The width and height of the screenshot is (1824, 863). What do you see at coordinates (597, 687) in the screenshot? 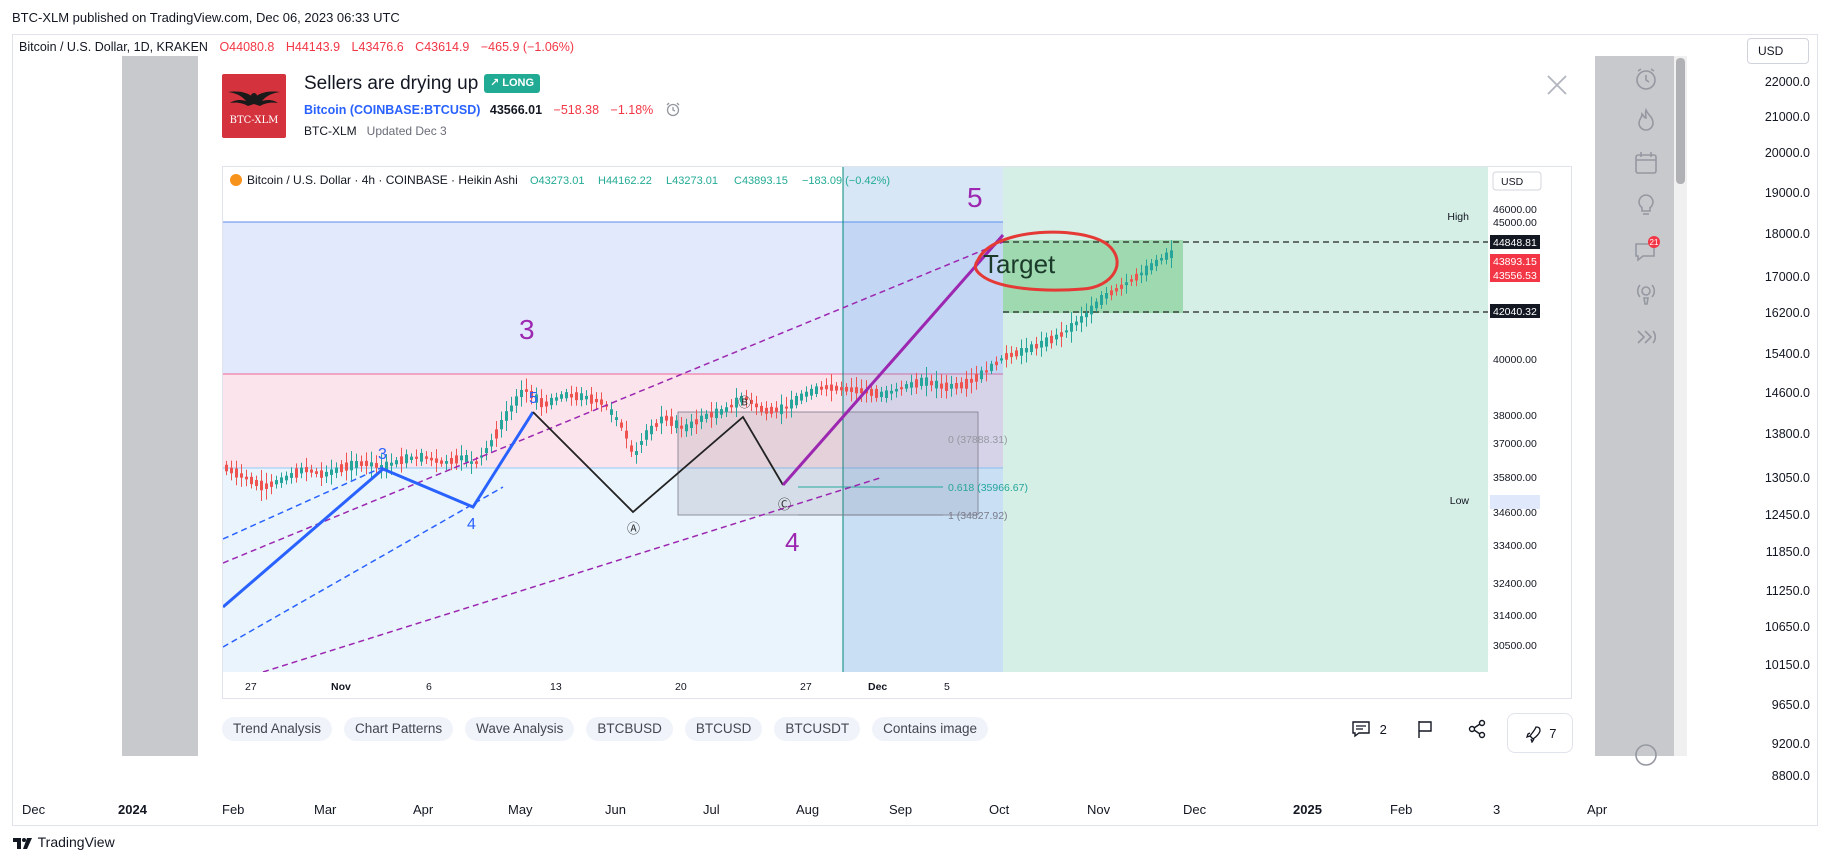
I see `inner-time-labels: 27 Nov 6 13 20 27 Dec 5` at bounding box center [597, 687].